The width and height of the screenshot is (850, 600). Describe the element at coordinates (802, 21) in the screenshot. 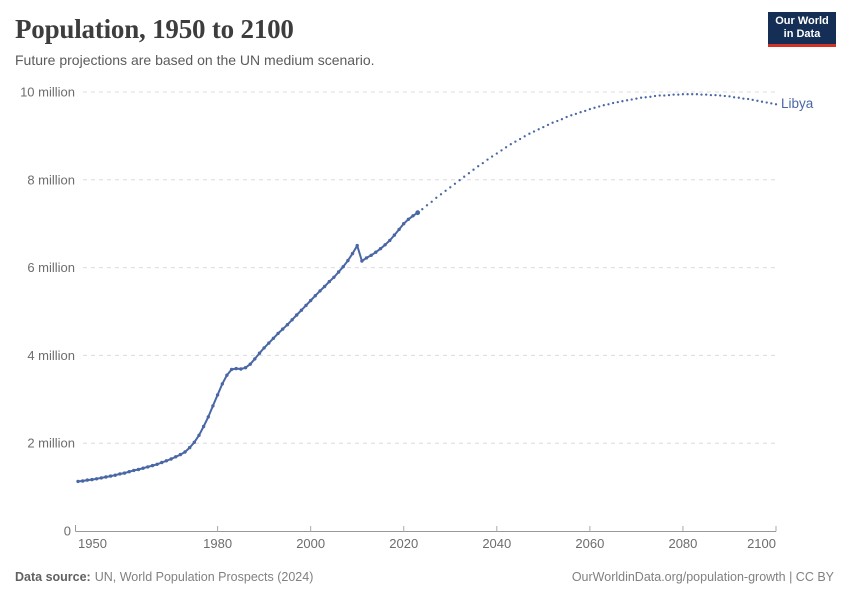

I see `logo-line1: Our World` at that location.